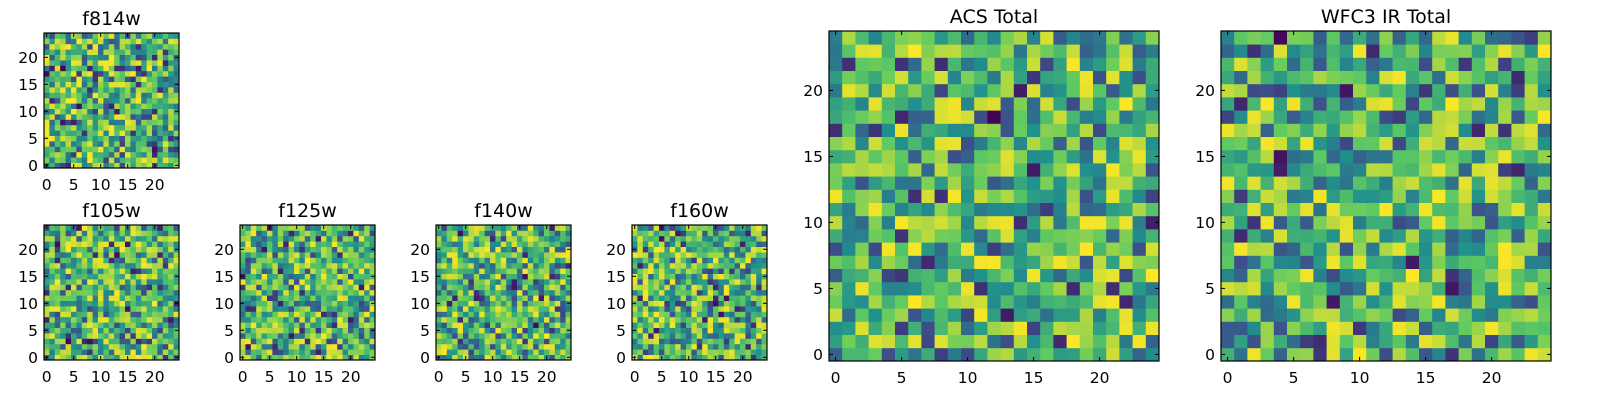 Image resolution: width=1600 pixels, height=400 pixels. Describe the element at coordinates (616, 277) in the screenshot. I see `y-tick-label: 15` at that location.